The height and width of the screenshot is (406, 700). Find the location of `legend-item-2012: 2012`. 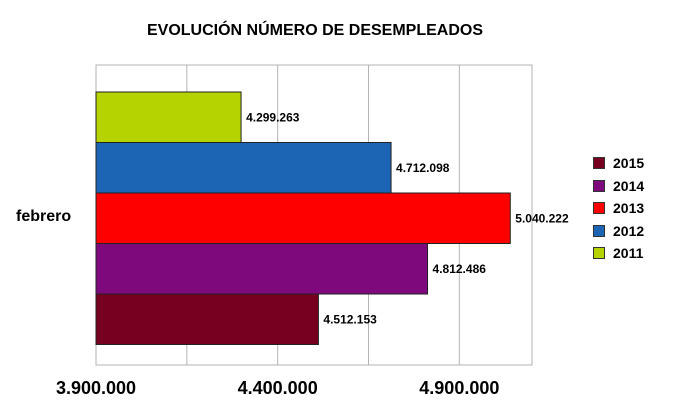

legend-item-2012: 2012 is located at coordinates (618, 231).